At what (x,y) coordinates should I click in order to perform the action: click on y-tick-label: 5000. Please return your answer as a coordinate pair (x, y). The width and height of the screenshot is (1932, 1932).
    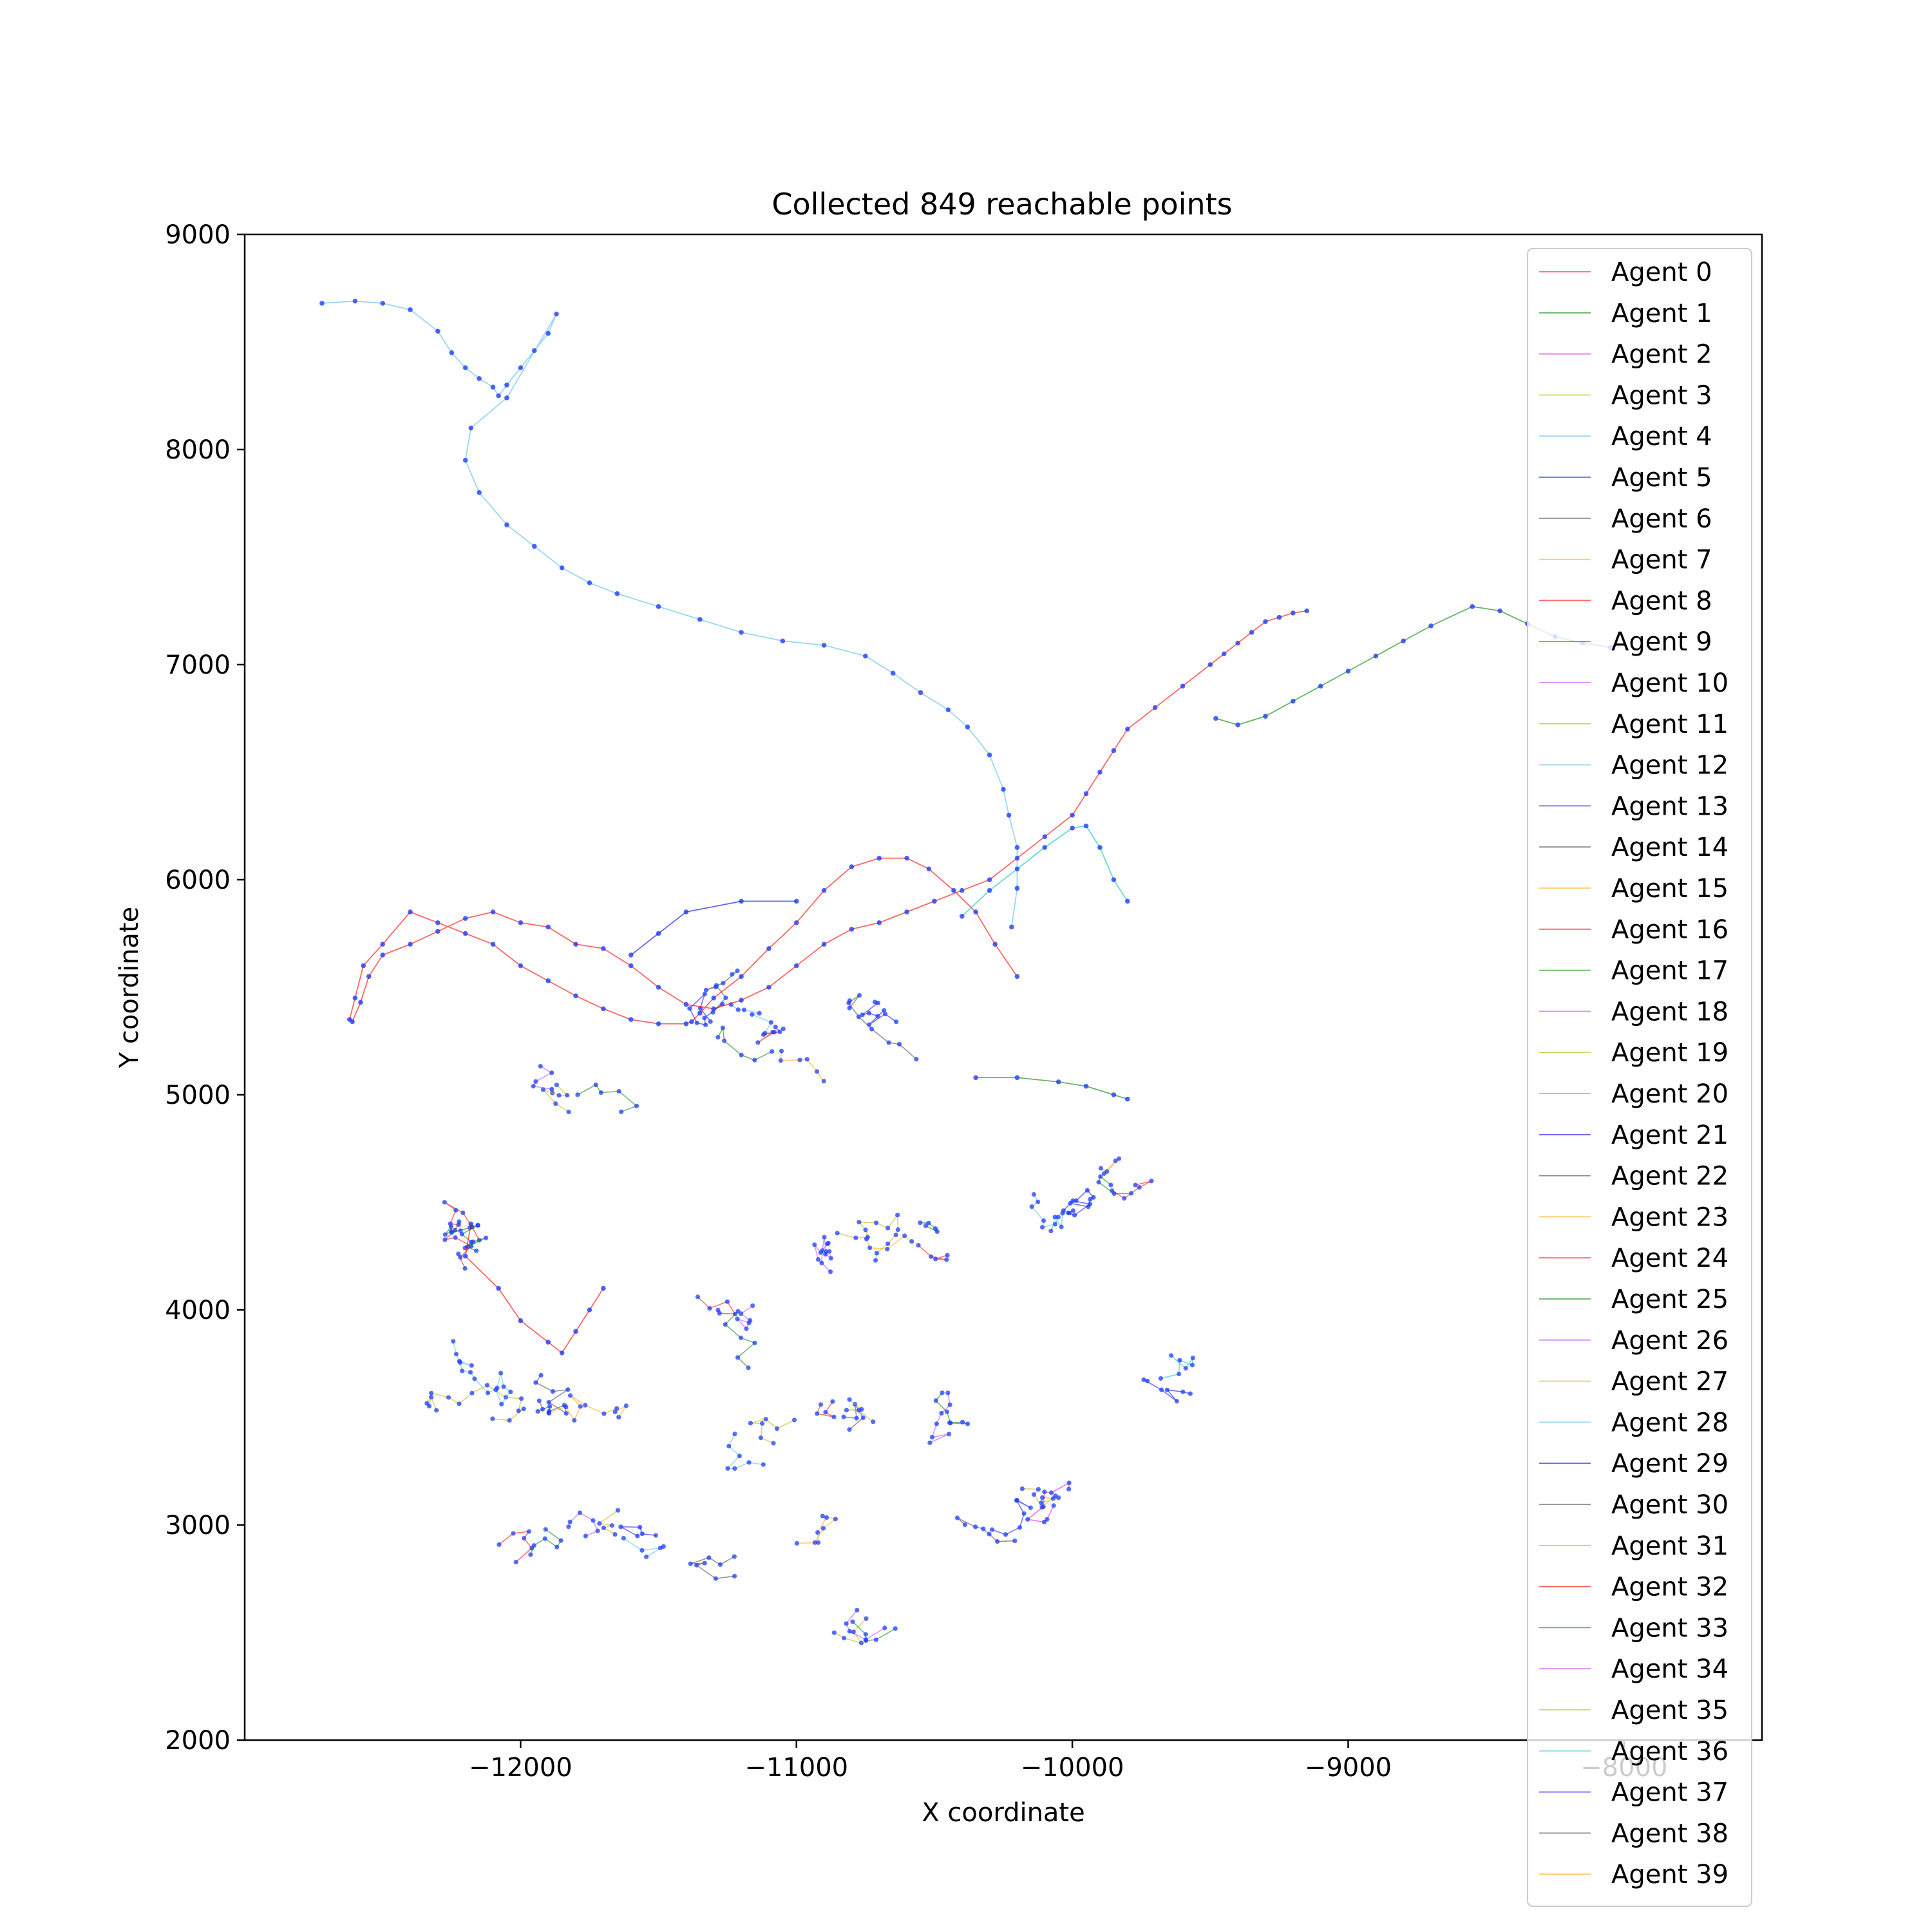
    Looking at the image, I should click on (198, 1095).